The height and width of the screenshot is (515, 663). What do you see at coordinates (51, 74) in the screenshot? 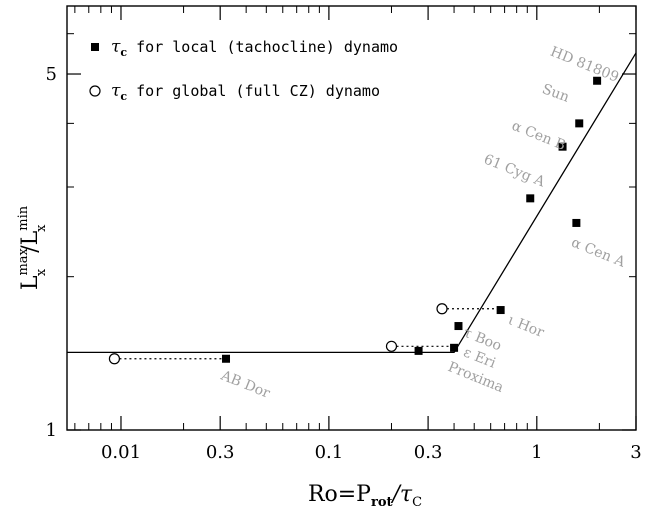
I see `y-tick-label: 5` at bounding box center [51, 74].